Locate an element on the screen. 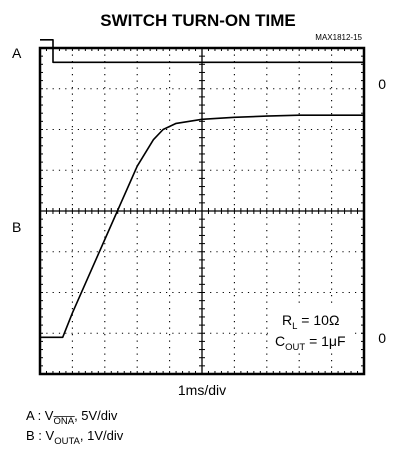  annotation-rl: RL = 10Ω is located at coordinates (310, 322).